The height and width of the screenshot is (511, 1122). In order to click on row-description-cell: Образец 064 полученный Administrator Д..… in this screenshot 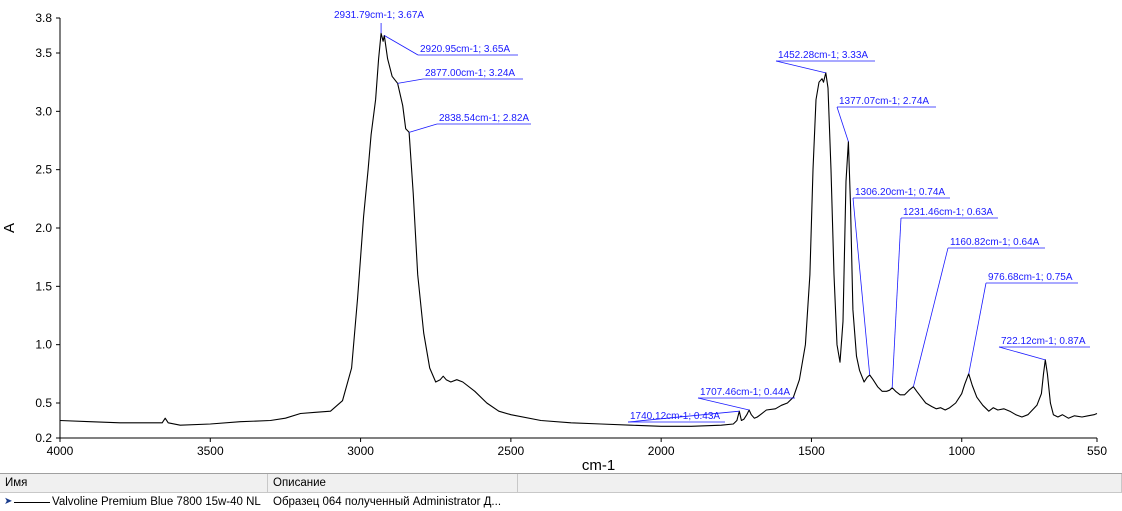, I will do `click(387, 502)`.